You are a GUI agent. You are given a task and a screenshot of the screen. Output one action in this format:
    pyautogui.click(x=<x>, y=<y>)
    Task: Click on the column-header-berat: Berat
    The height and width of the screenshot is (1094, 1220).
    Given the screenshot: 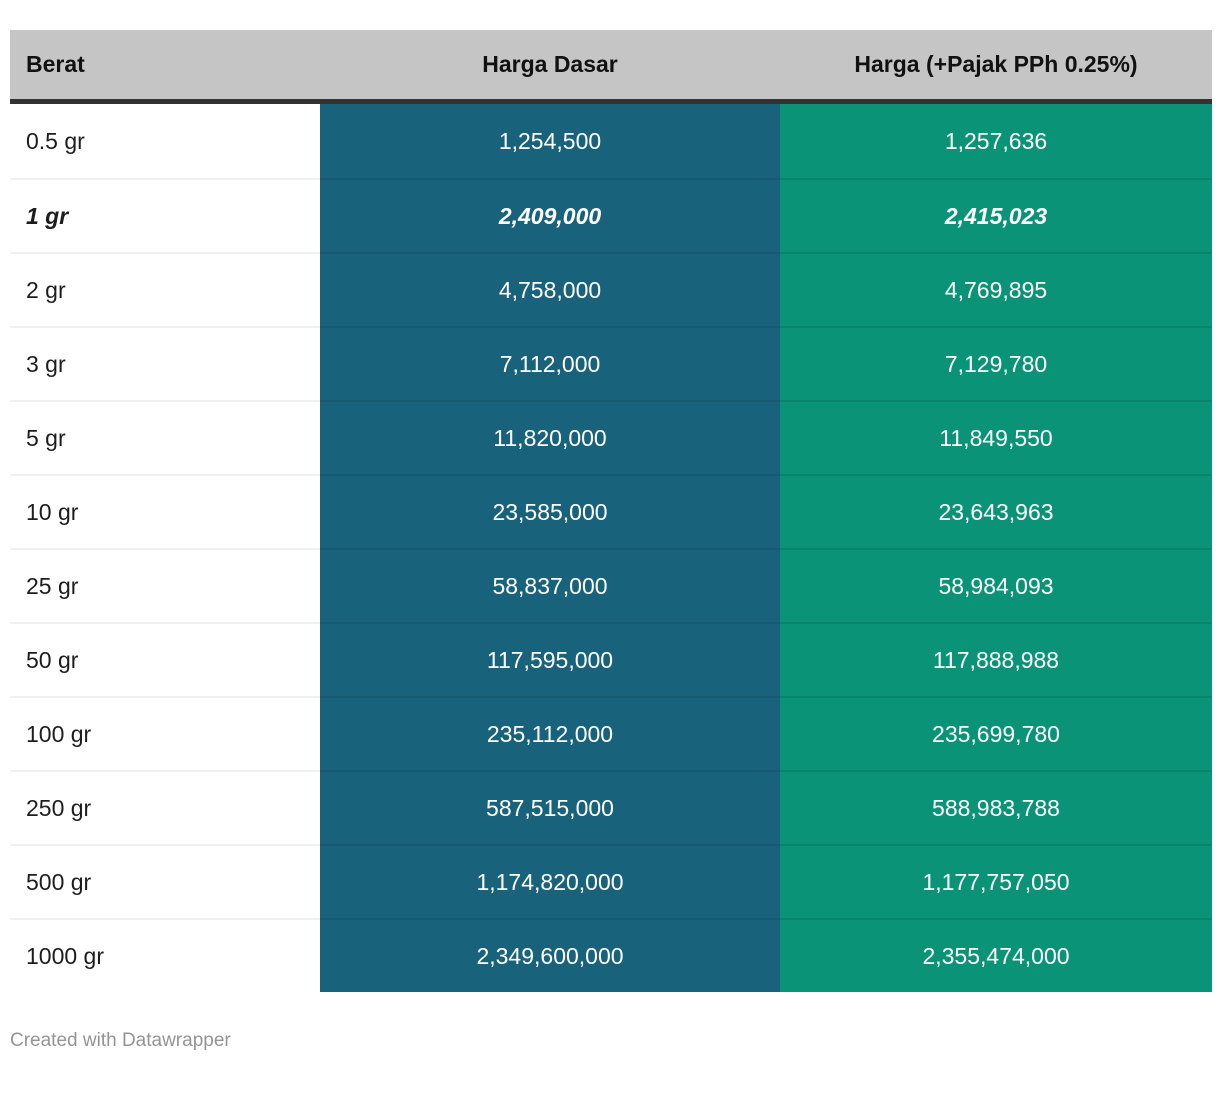 What is the action you would take?
    pyautogui.click(x=55, y=64)
    